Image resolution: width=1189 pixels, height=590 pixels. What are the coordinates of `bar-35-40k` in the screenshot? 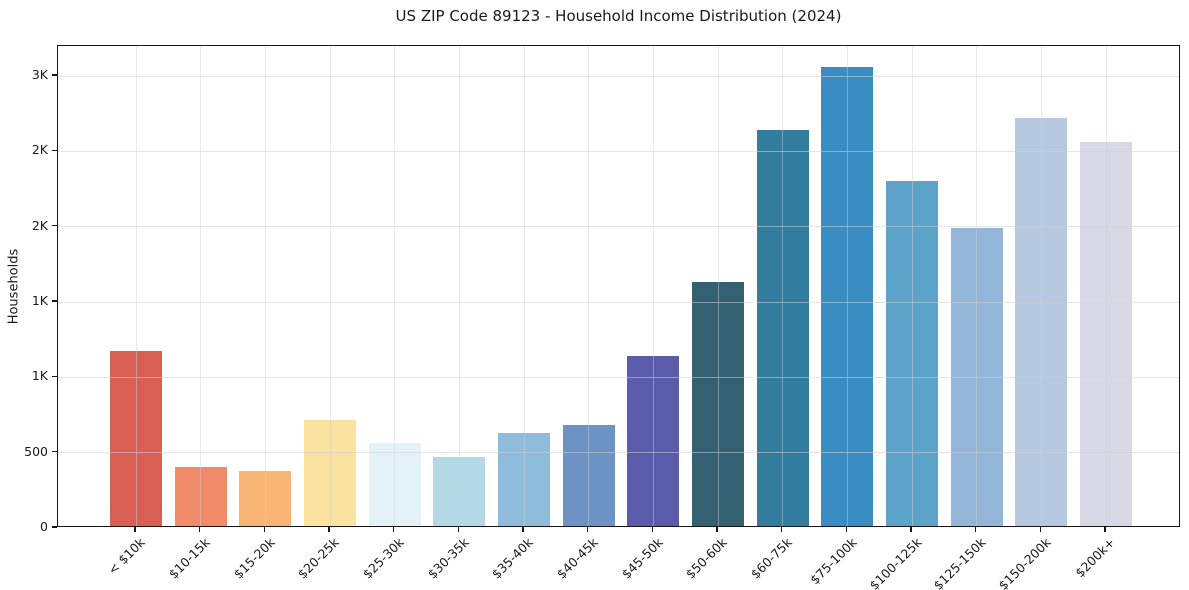 It's located at (524, 479).